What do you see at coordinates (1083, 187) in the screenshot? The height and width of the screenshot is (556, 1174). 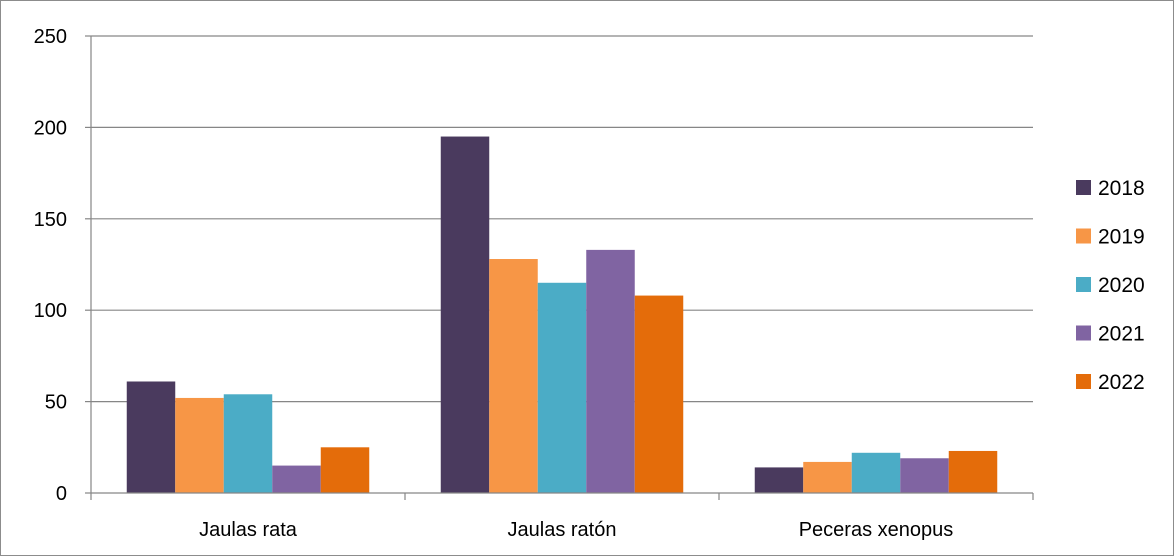 I see `legend-swatch-2018` at bounding box center [1083, 187].